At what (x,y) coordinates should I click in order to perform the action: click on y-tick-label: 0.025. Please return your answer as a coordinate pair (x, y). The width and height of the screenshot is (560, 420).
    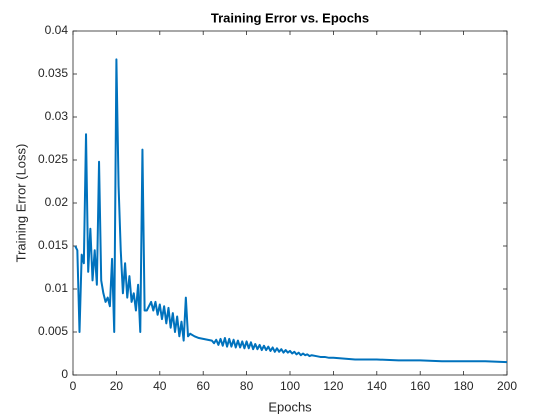
    Looking at the image, I should click on (53, 159).